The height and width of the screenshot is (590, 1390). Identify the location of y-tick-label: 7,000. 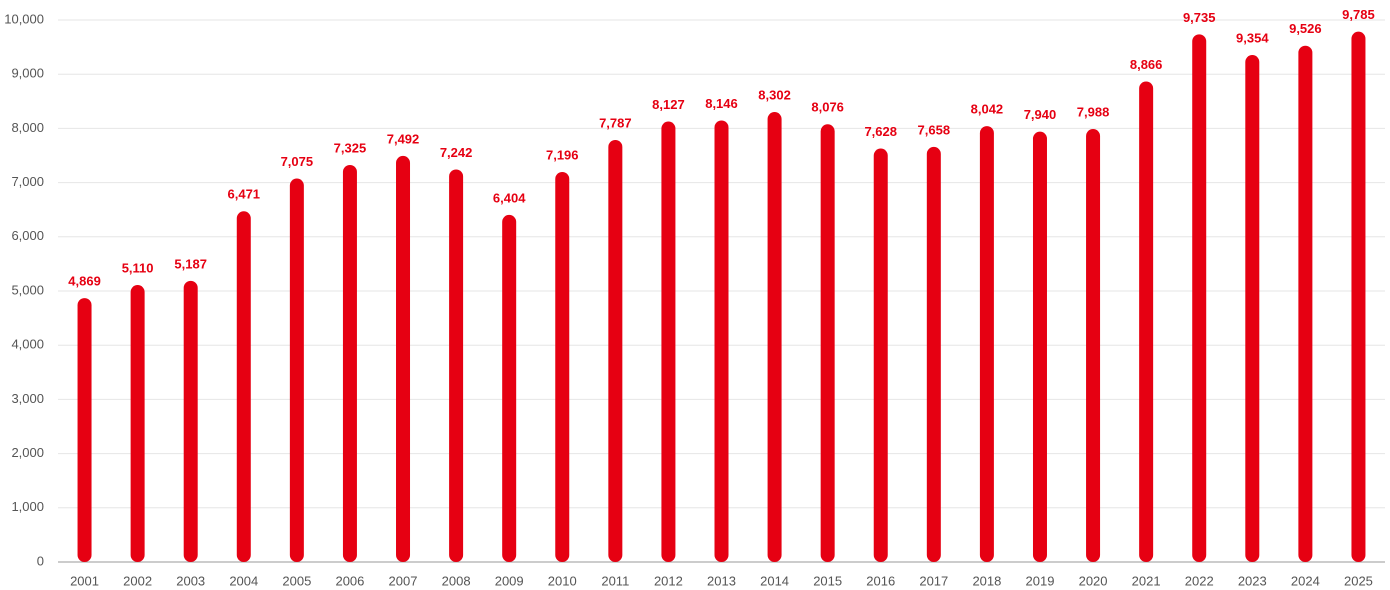
(27, 181).